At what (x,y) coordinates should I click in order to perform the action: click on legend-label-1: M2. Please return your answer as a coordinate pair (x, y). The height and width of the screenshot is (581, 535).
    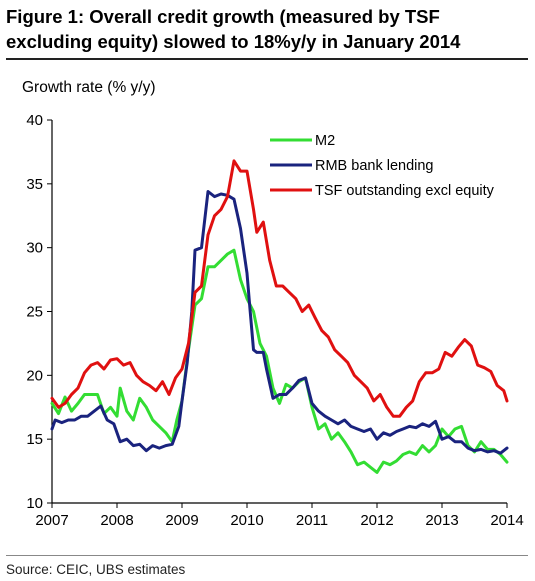
    Looking at the image, I should click on (325, 141).